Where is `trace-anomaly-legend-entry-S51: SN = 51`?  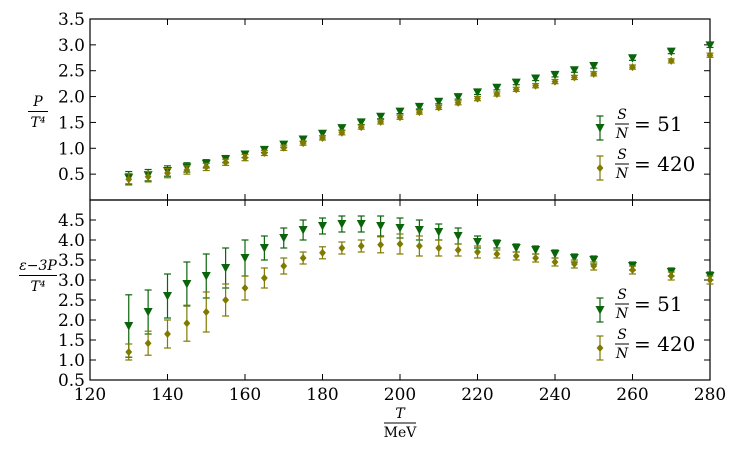
trace-anomaly-legend-entry-S51: SN = 51 is located at coordinates (639, 305).